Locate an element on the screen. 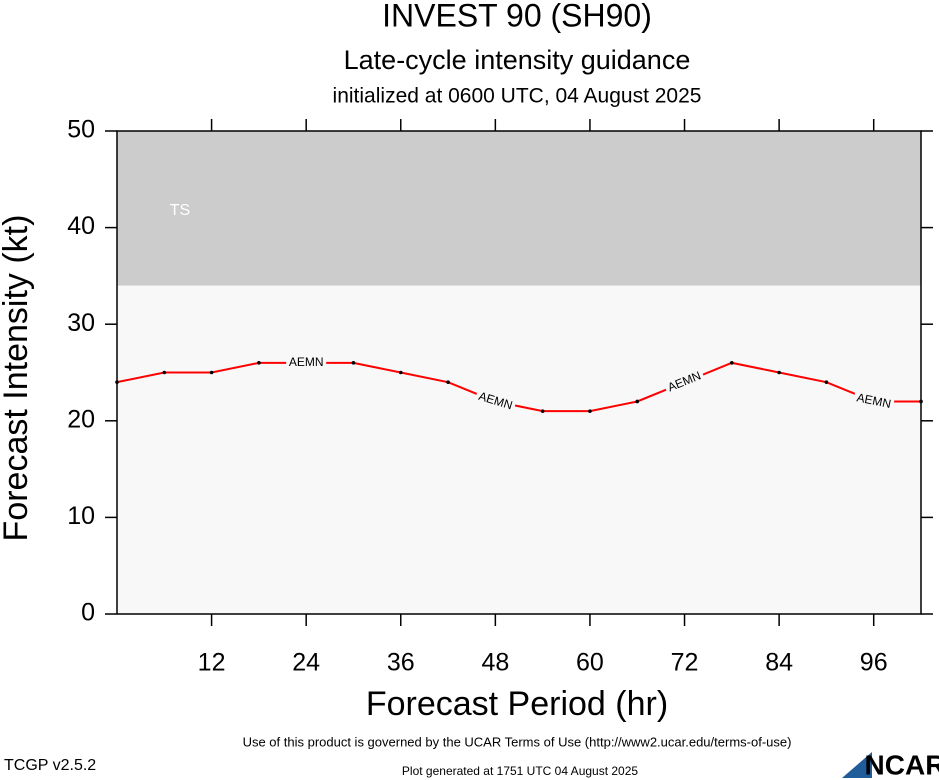 This screenshot has height=780, width=939. x-axis-label: Forecast Period (hr) is located at coordinates (517, 704).